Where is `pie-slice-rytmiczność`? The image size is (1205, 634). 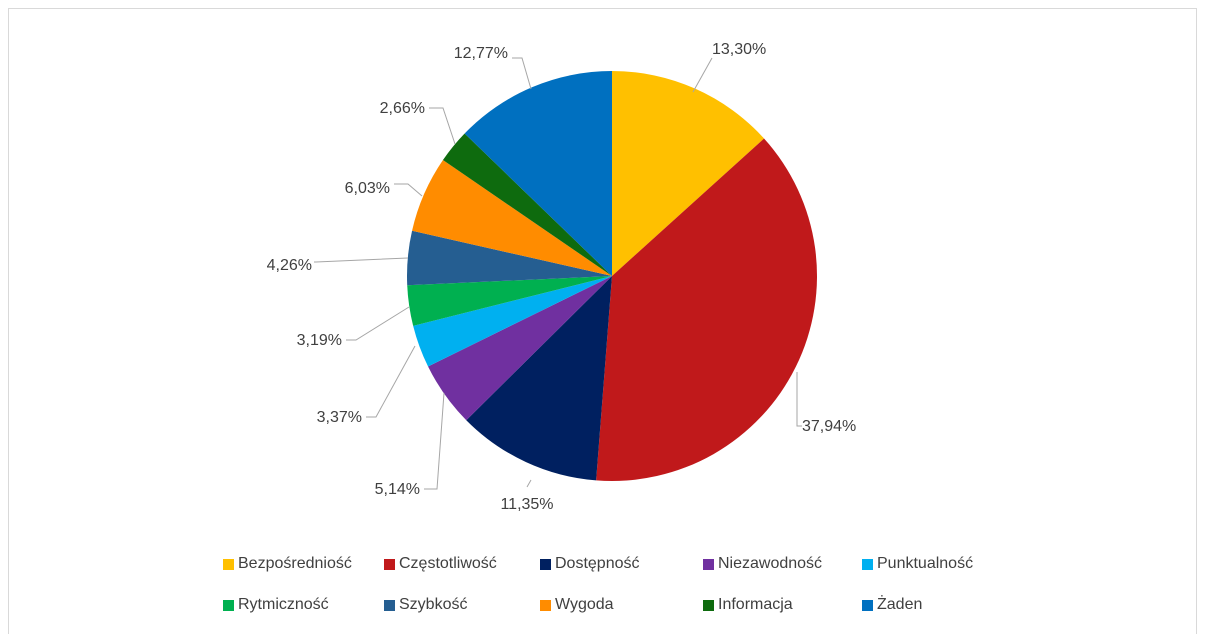 pie-slice-rytmiczność is located at coordinates (509, 301).